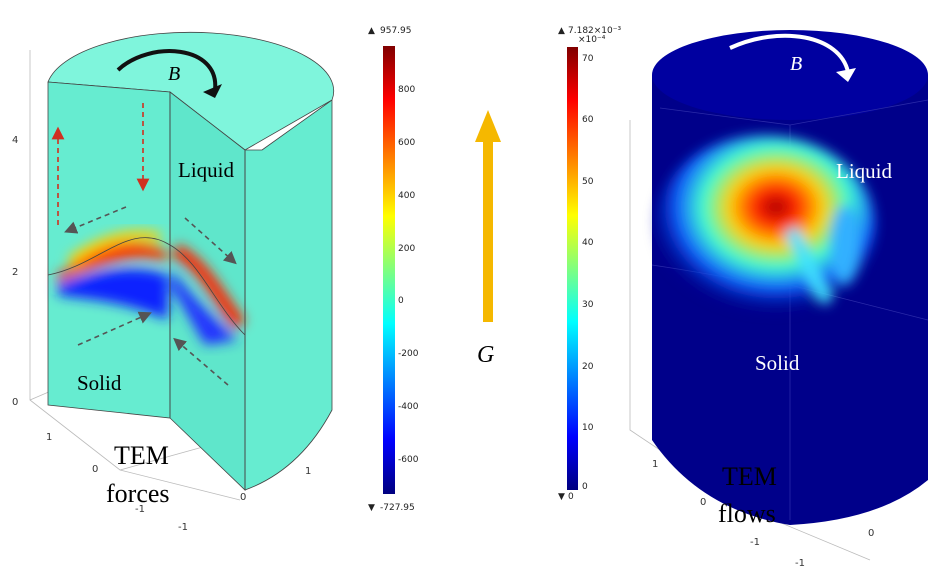  Describe the element at coordinates (747, 513) in the screenshot. I see `caption: flows` at that location.